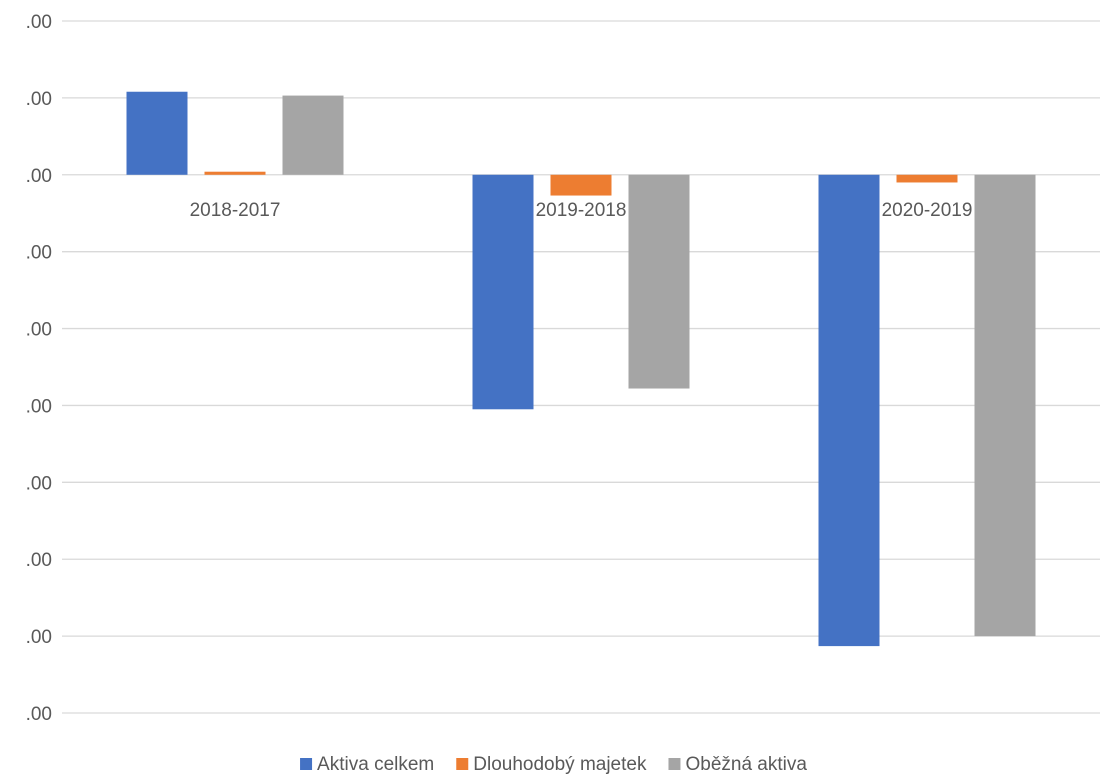 This screenshot has width=1107, height=780. What do you see at coordinates (375, 764) in the screenshot?
I see `legend-label: Aktiva celkem` at bounding box center [375, 764].